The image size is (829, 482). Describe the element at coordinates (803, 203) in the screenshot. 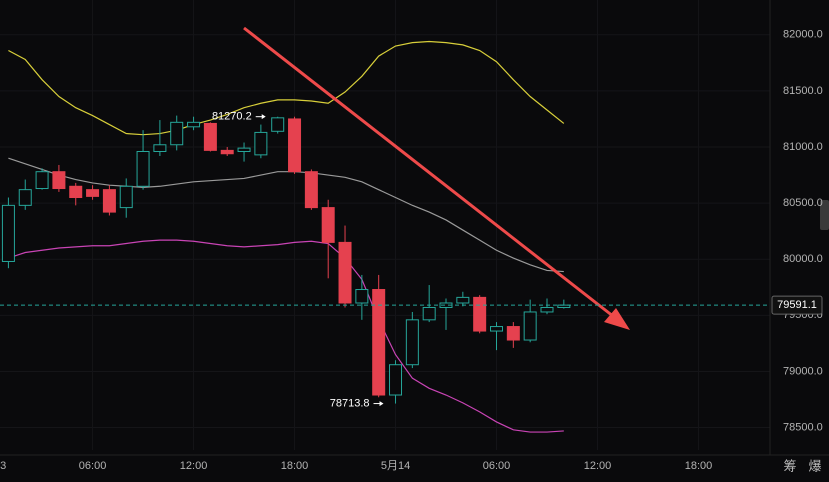

I see `y-tick-label: 80500.0` at that location.